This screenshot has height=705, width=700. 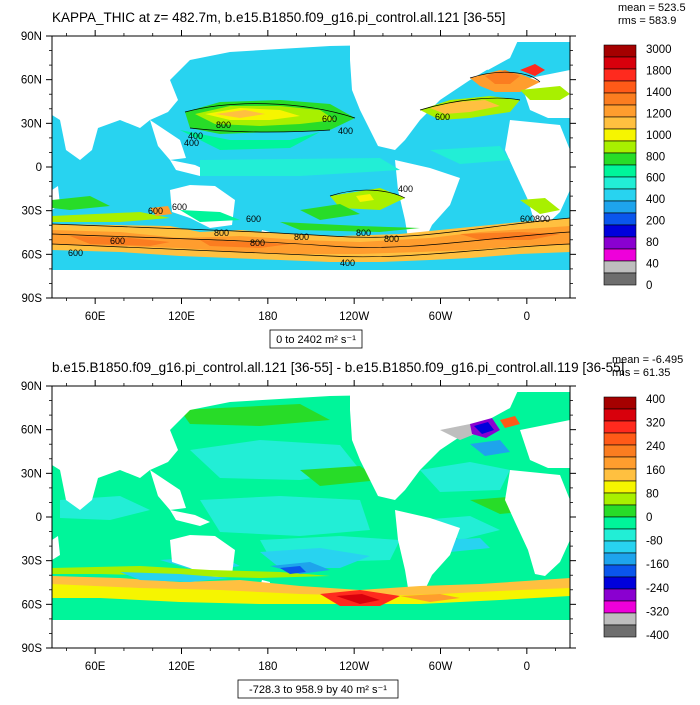 What do you see at coordinates (441, 667) in the screenshot?
I see `x-tick-label: 60W` at bounding box center [441, 667].